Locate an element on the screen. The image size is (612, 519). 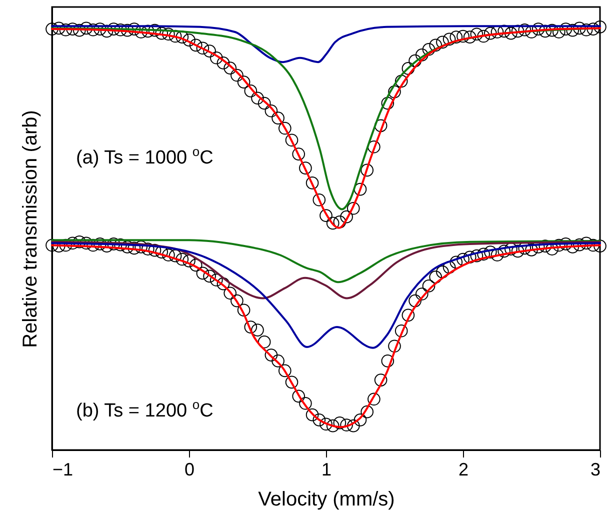
x-tick-label: 2 is located at coordinates (463, 470).